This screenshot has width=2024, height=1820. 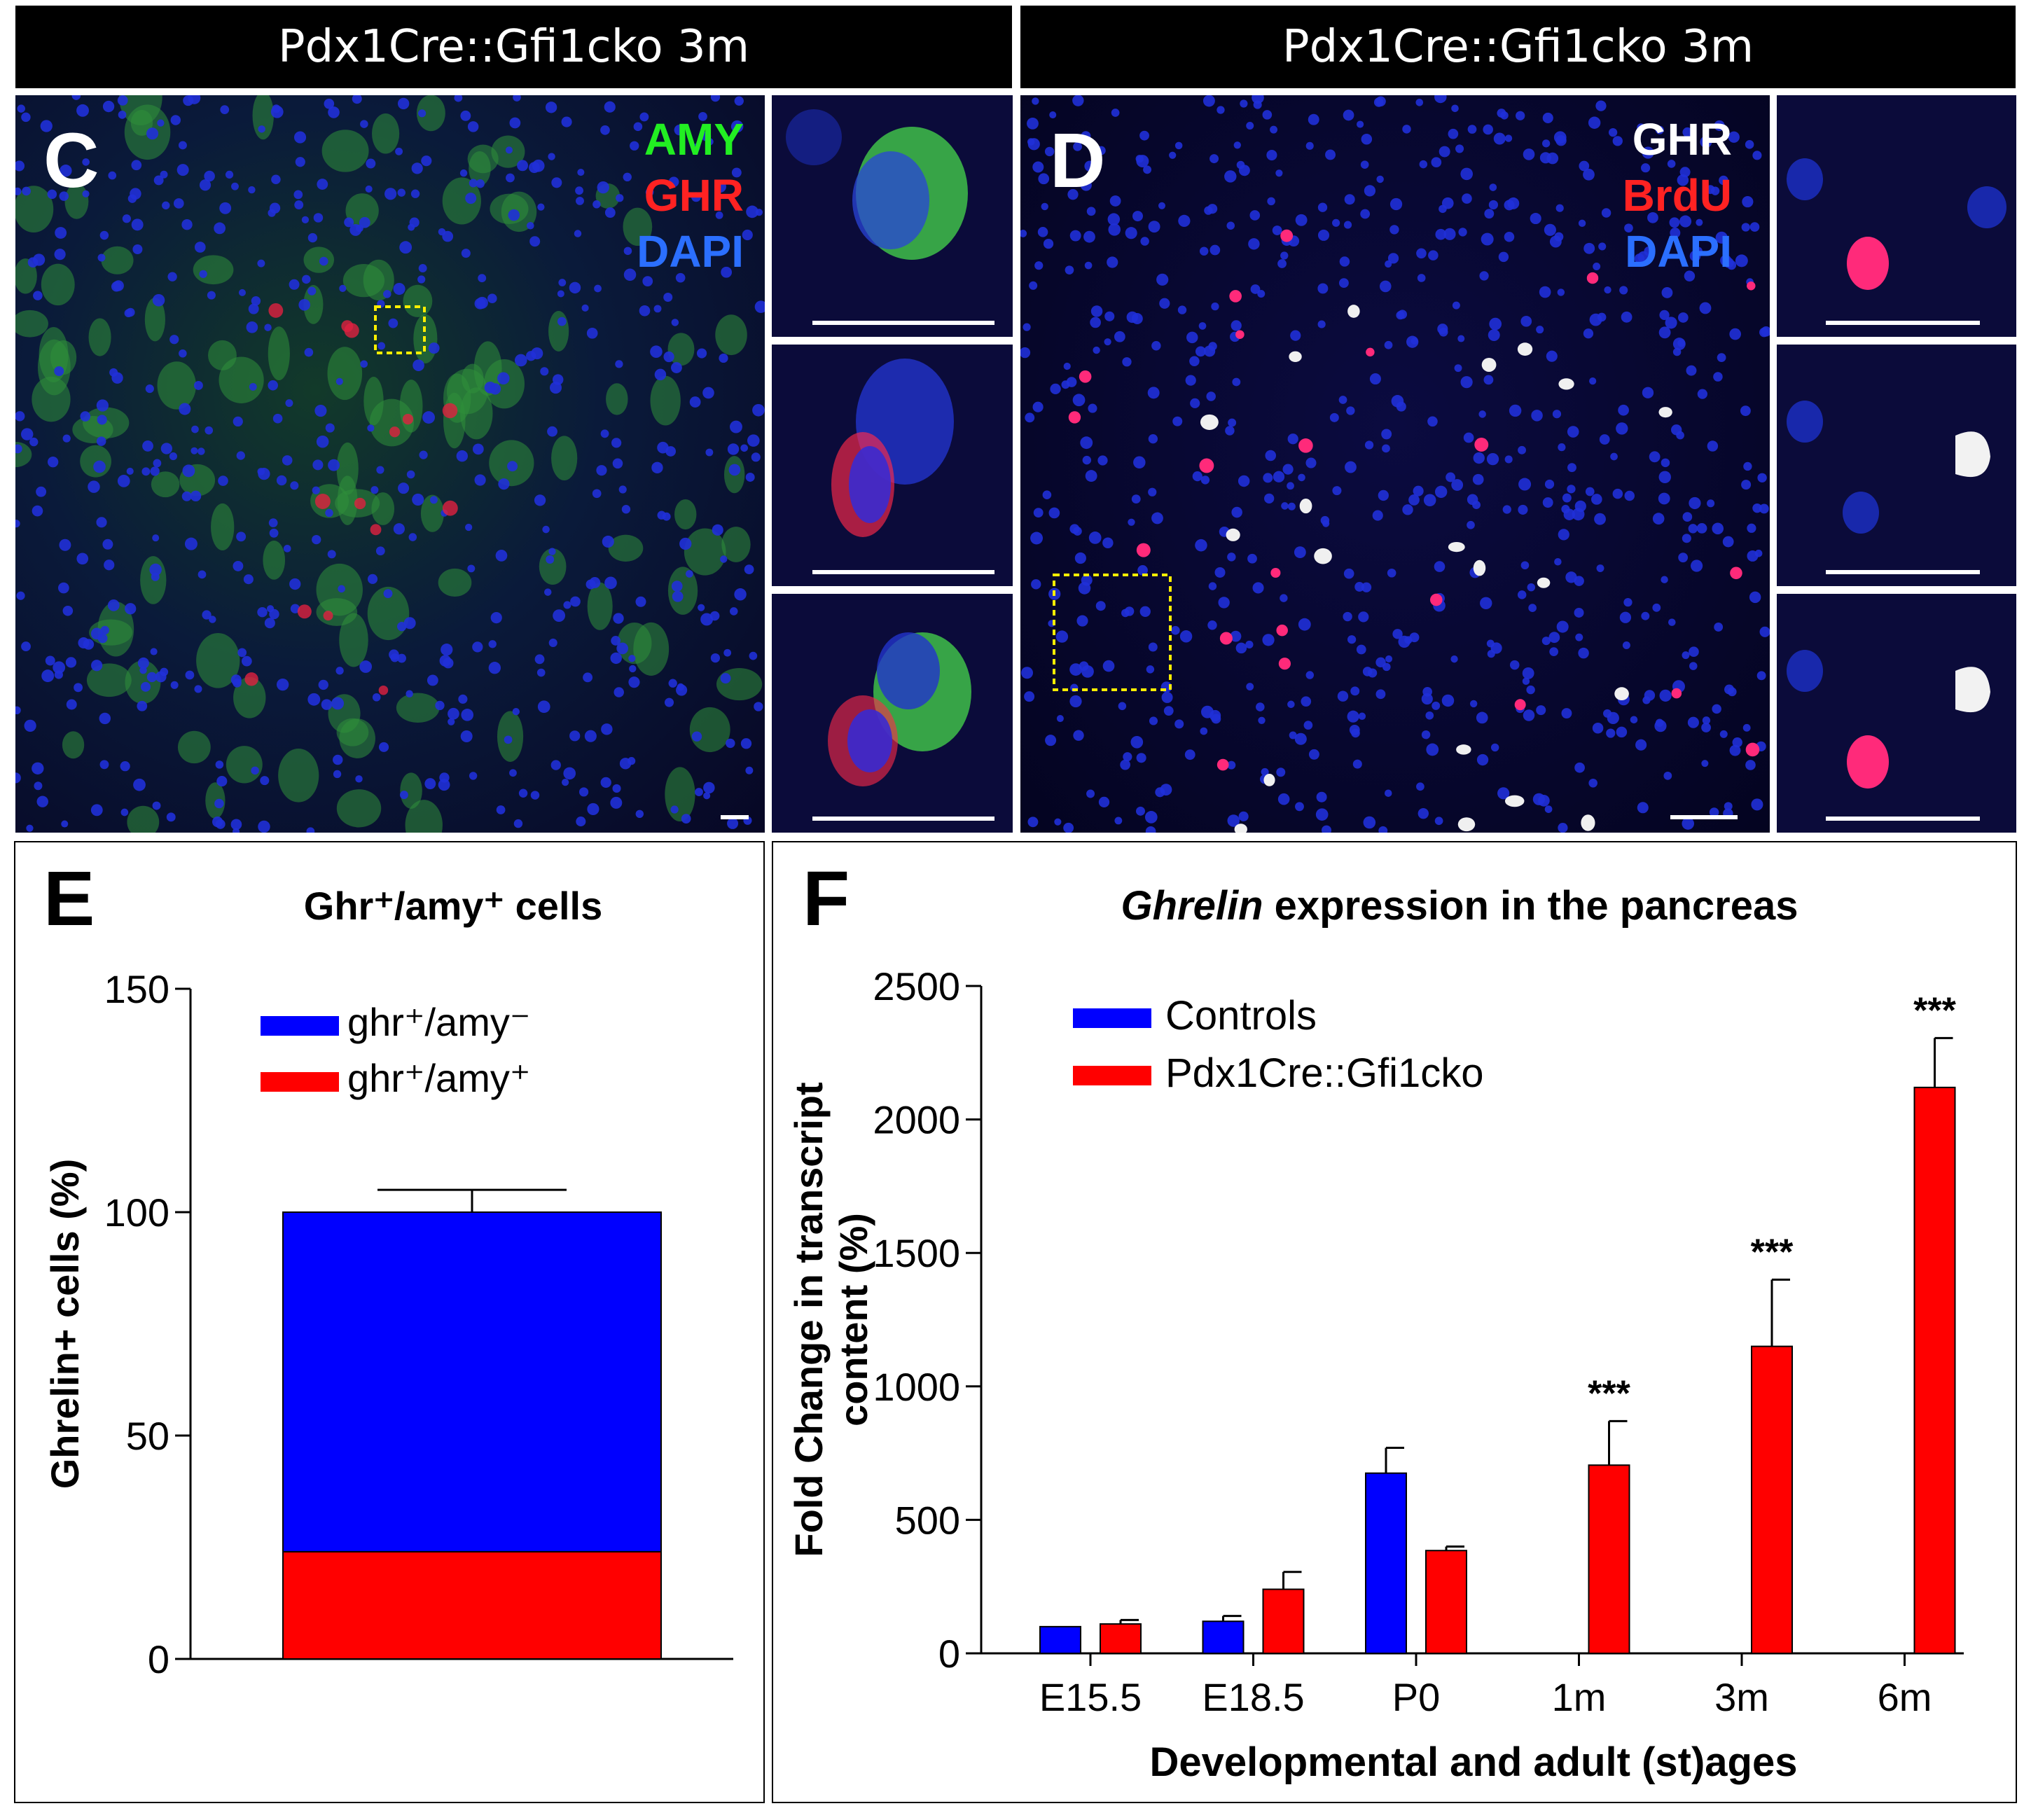 I want to click on bar-Pdx1Cre::Gfi1cko-E15.5, so click(x=1121, y=1638).